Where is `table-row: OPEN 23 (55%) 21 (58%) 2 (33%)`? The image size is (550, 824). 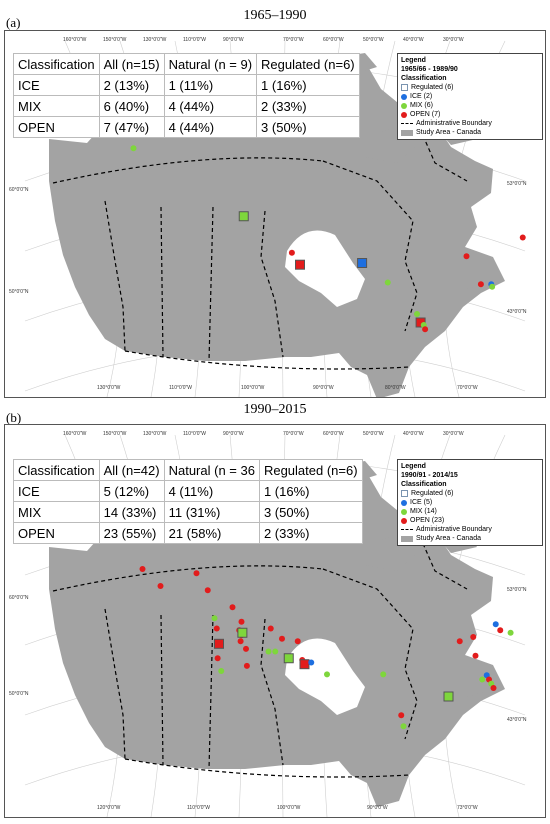 table-row: OPEN 23 (55%) 21 (58%) 2 (33%) is located at coordinates (188, 533).